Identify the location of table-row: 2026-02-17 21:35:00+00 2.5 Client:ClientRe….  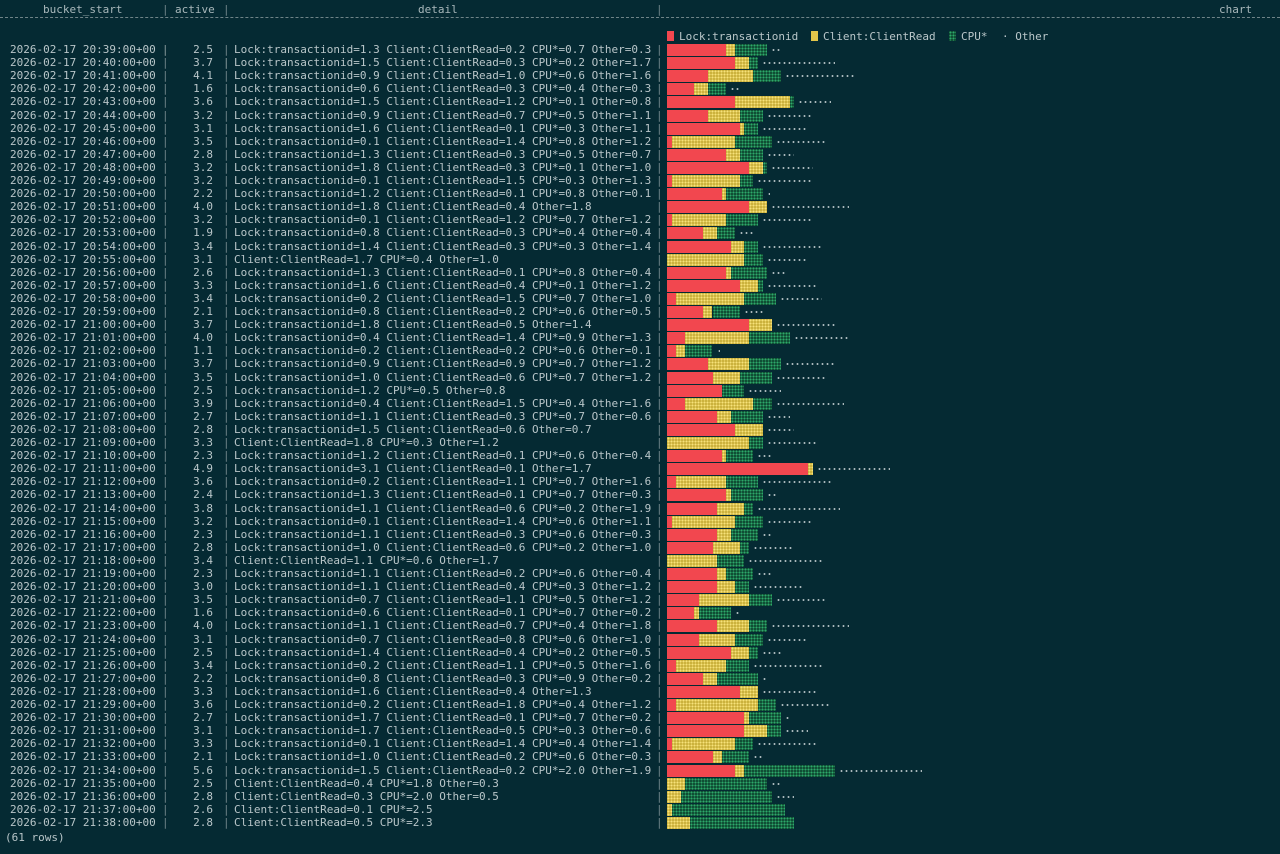
(640, 783).